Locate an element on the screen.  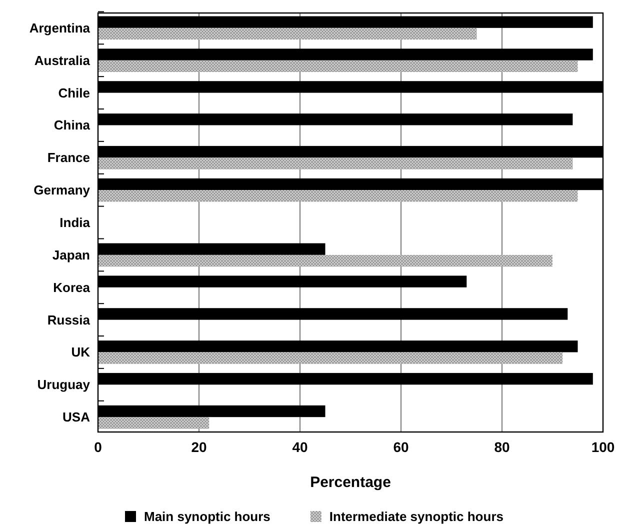
x-tick-label: 20 is located at coordinates (199, 447).